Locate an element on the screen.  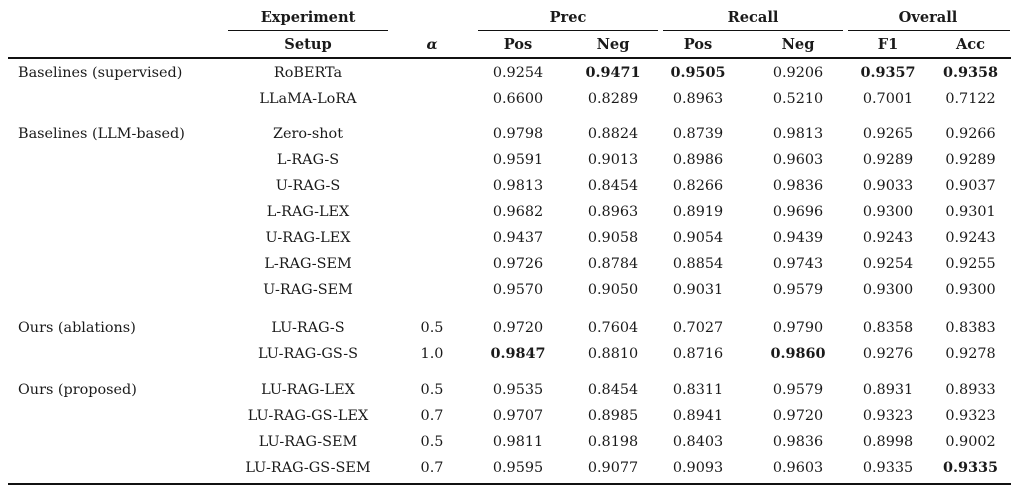
header-setup: Setup is located at coordinates (308, 44).